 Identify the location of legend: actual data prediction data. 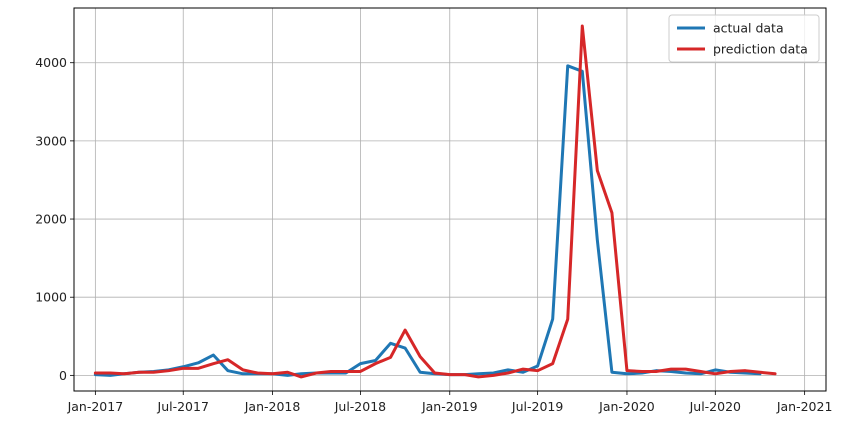
(744, 38).